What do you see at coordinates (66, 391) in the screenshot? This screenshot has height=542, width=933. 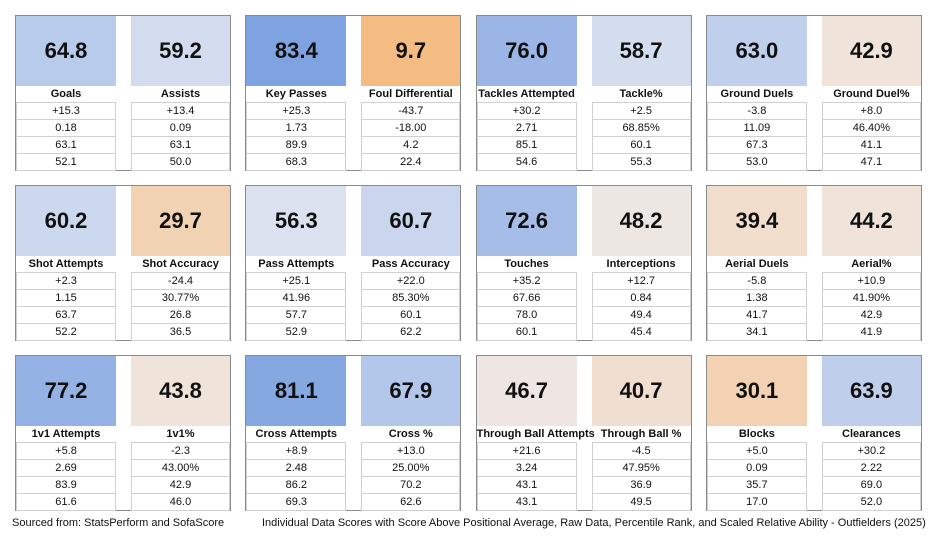 I see `score-box: 77.2` at bounding box center [66, 391].